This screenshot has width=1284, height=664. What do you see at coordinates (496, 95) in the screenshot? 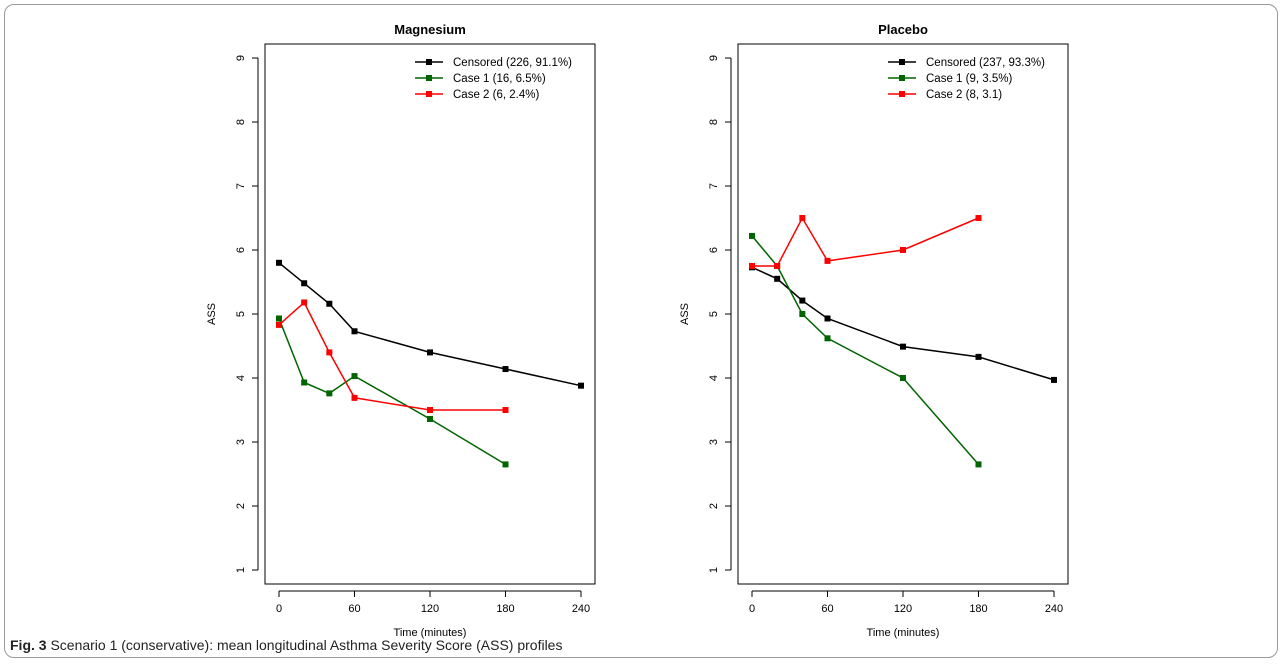
I see `legend-label: Case 2 (6, 2.4%)` at bounding box center [496, 95].